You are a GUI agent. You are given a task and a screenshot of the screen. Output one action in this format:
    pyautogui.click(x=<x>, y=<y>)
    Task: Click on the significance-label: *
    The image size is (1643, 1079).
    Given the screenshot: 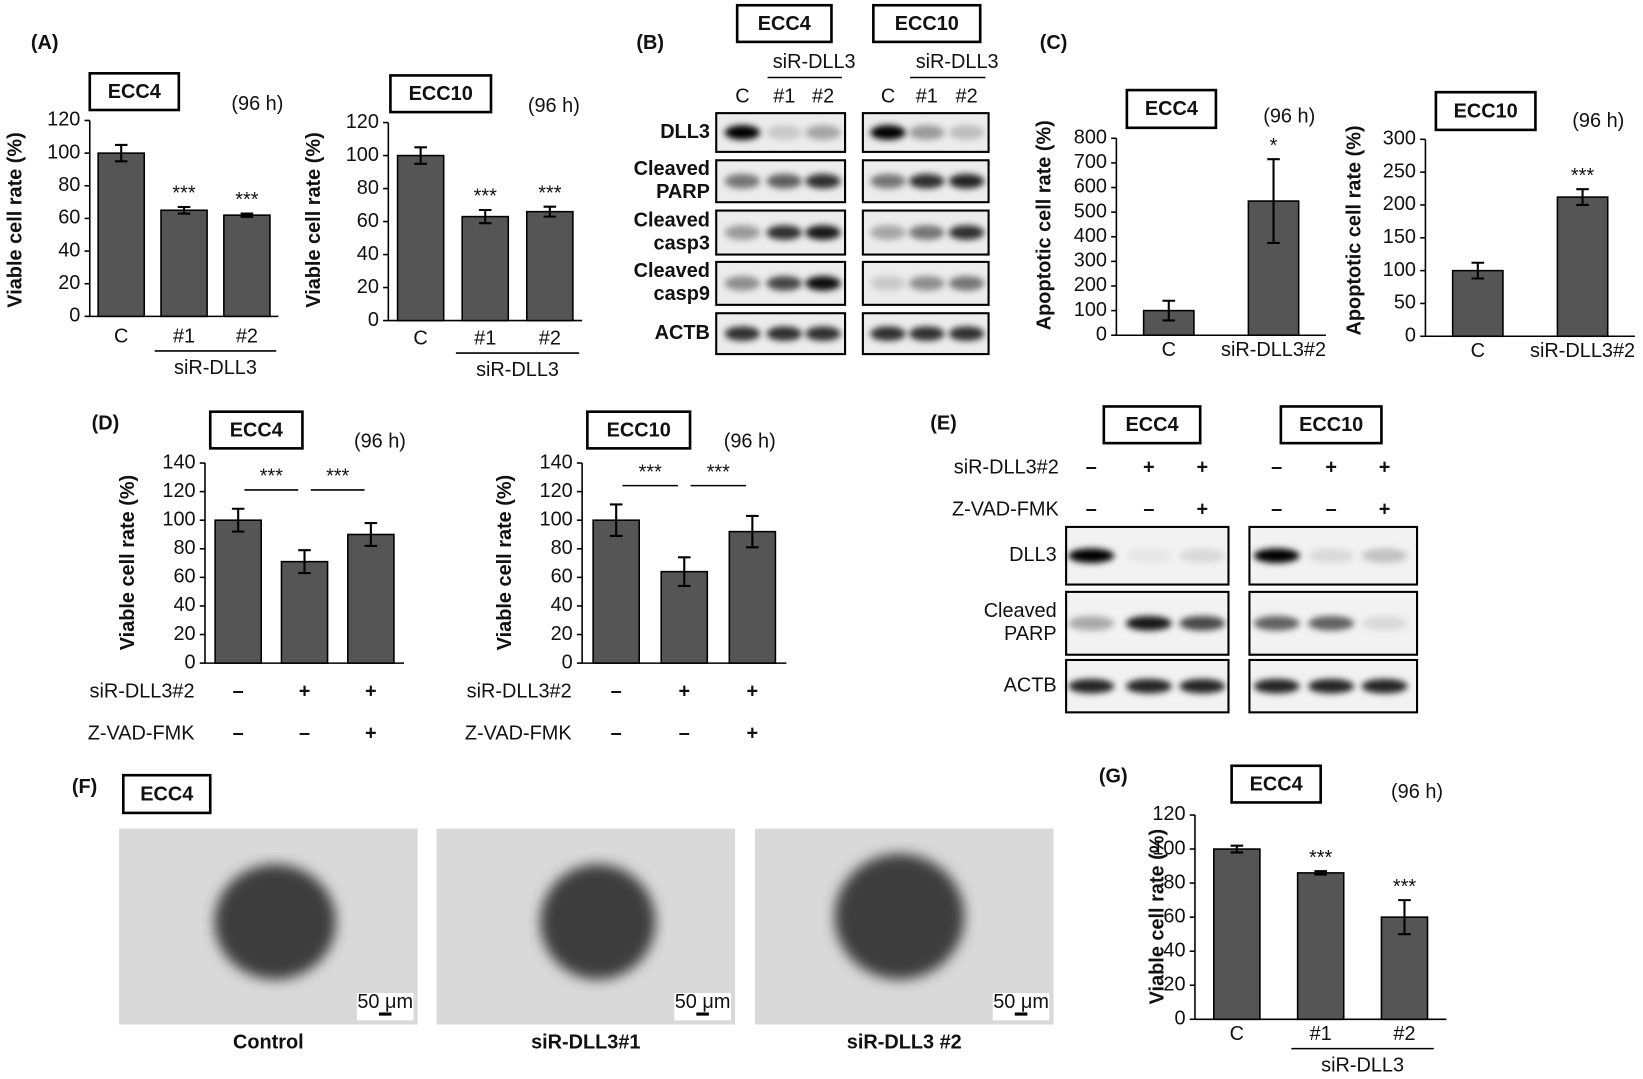 What is the action you would take?
    pyautogui.click(x=1274, y=146)
    